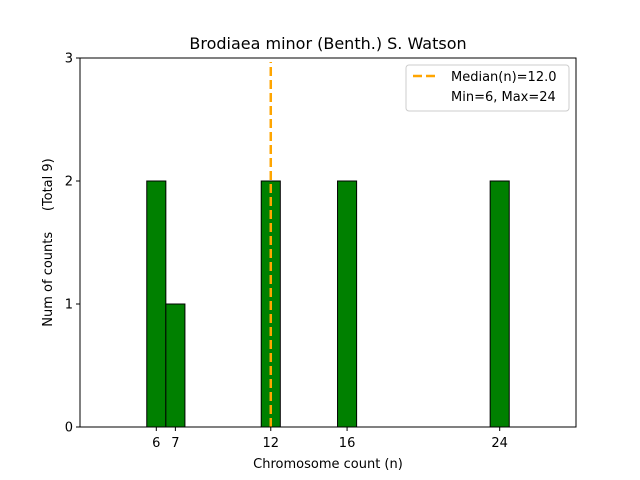 The image size is (640, 480). Describe the element at coordinates (503, 97) in the screenshot. I see `legend-minmax-label: Min=6, Max=24` at that location.